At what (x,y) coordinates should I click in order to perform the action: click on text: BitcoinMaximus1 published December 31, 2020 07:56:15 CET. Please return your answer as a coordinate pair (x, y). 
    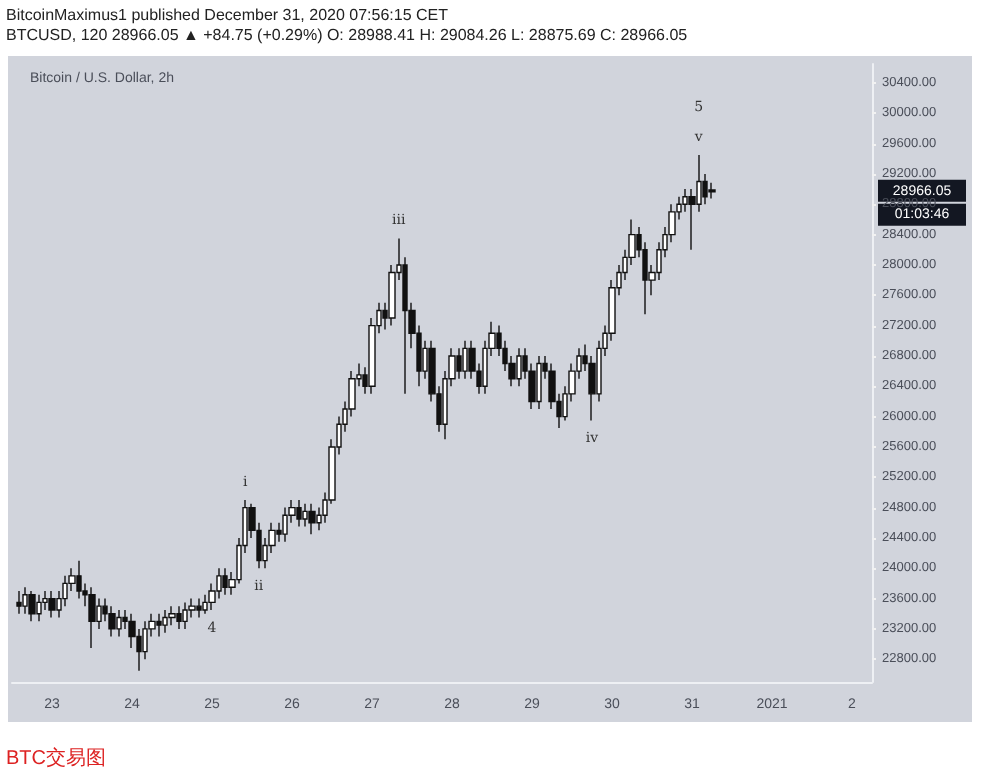
    Looking at the image, I should click on (227, 15).